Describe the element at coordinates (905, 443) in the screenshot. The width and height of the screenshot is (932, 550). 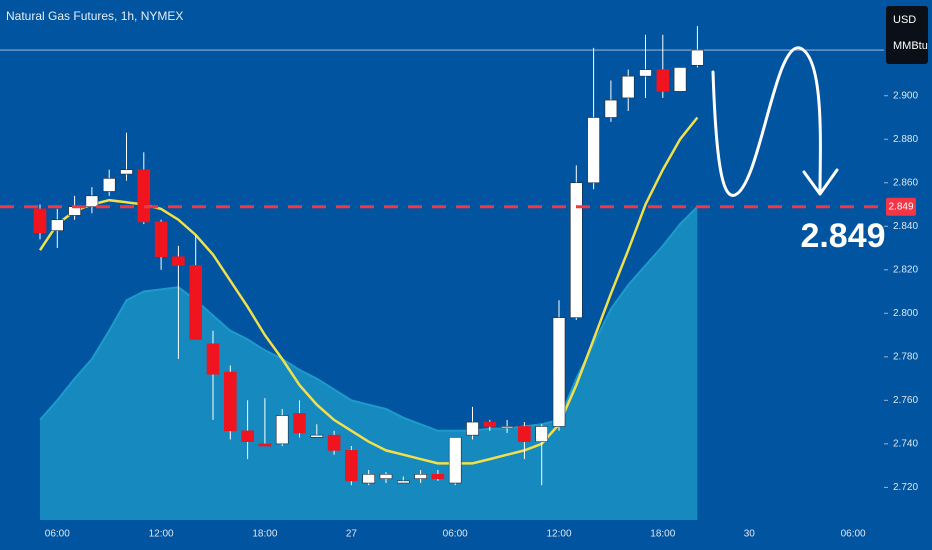
I see `y-tick-label: 2.740` at that location.